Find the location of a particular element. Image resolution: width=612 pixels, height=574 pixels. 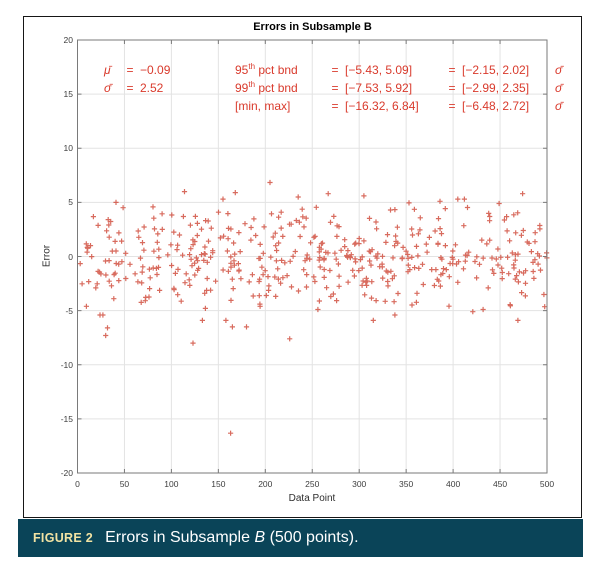

bound-relative: [−6.48, 2.72] is located at coordinates (496, 106).